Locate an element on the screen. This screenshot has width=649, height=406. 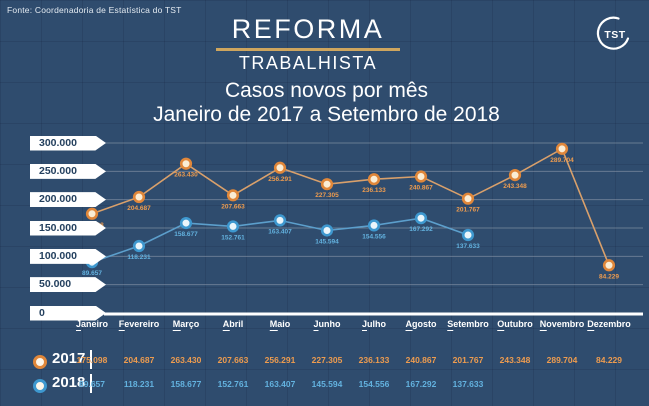
data-point-2018-maio is located at coordinates (280, 220).